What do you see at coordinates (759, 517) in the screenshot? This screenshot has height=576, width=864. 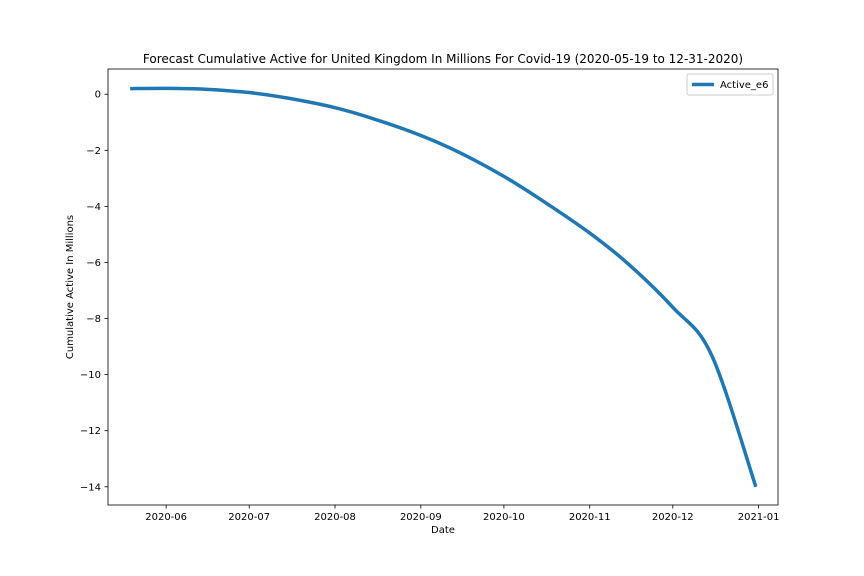 I see `x-tick-label: 2021-01` at bounding box center [759, 517].